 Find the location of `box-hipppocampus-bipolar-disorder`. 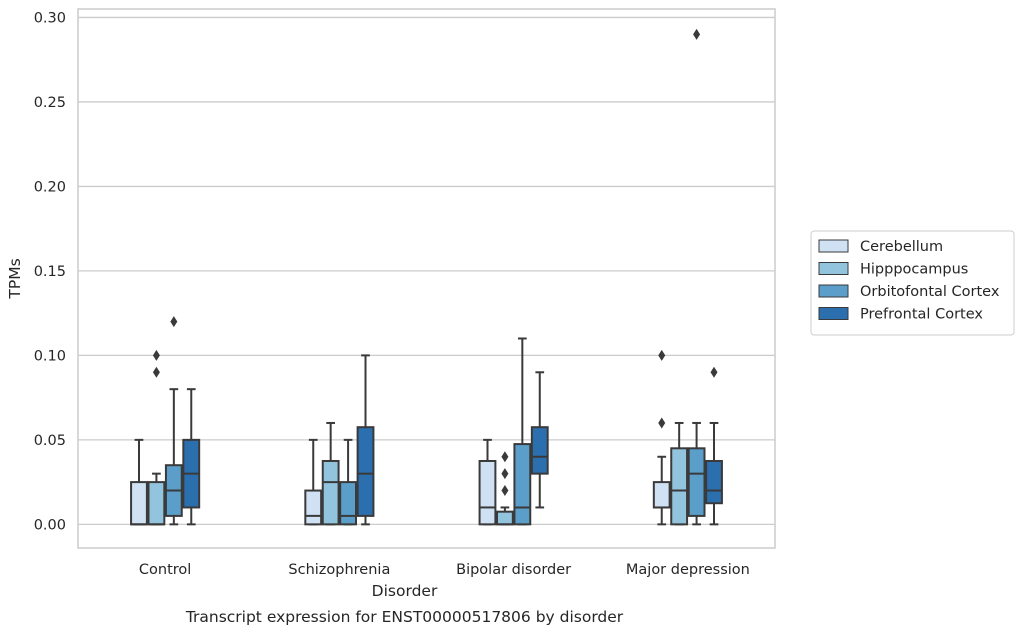

box-hipppocampus-bipolar-disorder is located at coordinates (505, 488).